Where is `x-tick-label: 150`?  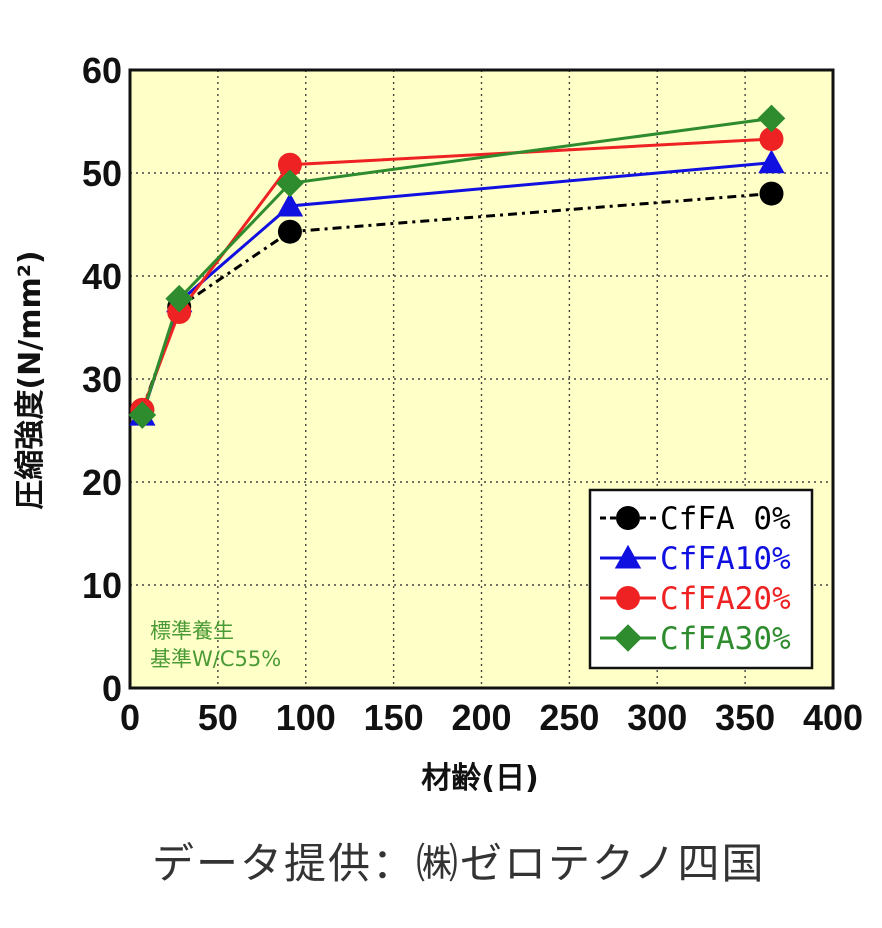
x-tick-label: 150 is located at coordinates (394, 717).